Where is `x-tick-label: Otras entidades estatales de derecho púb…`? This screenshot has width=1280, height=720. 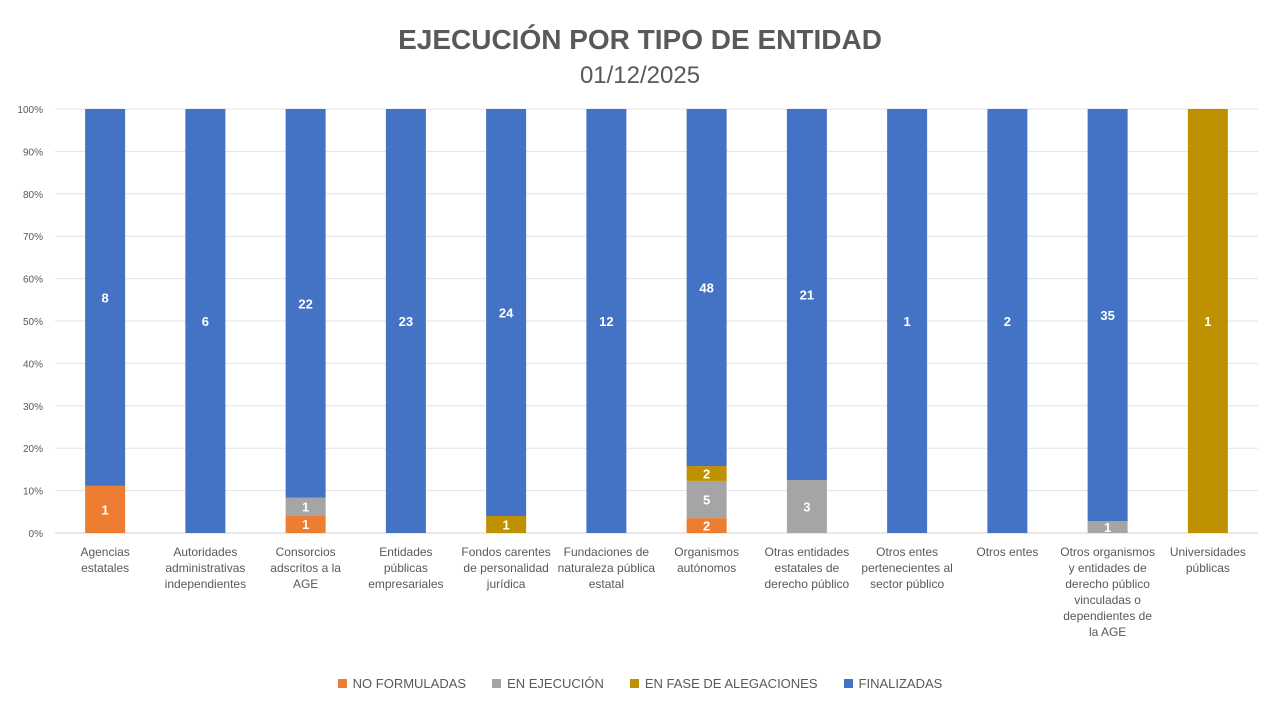 x-tick-label: Otras entidades estatales de derecho púb… is located at coordinates (807, 568).